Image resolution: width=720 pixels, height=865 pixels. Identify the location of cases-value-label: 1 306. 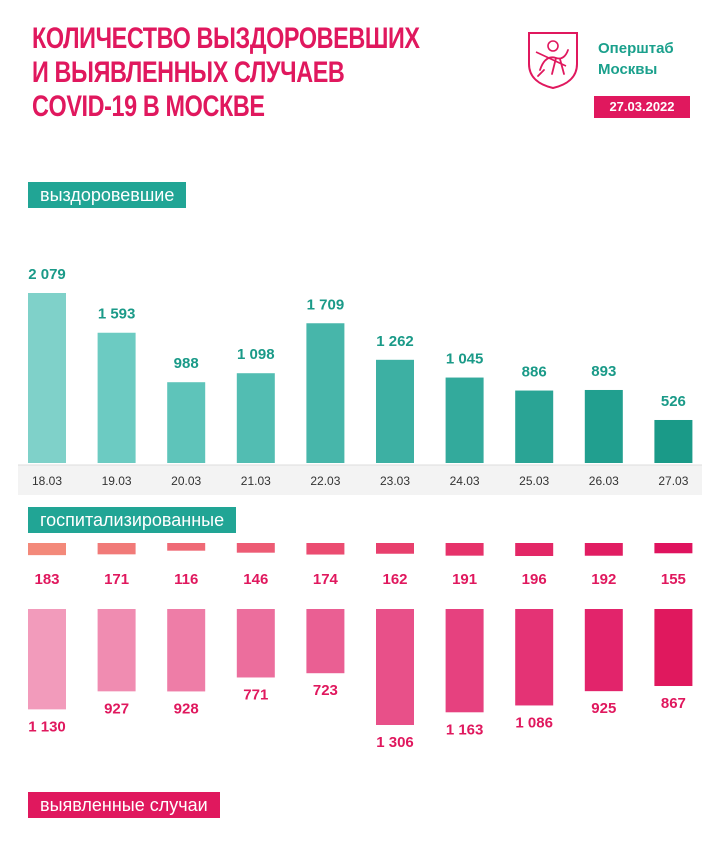
(395, 742).